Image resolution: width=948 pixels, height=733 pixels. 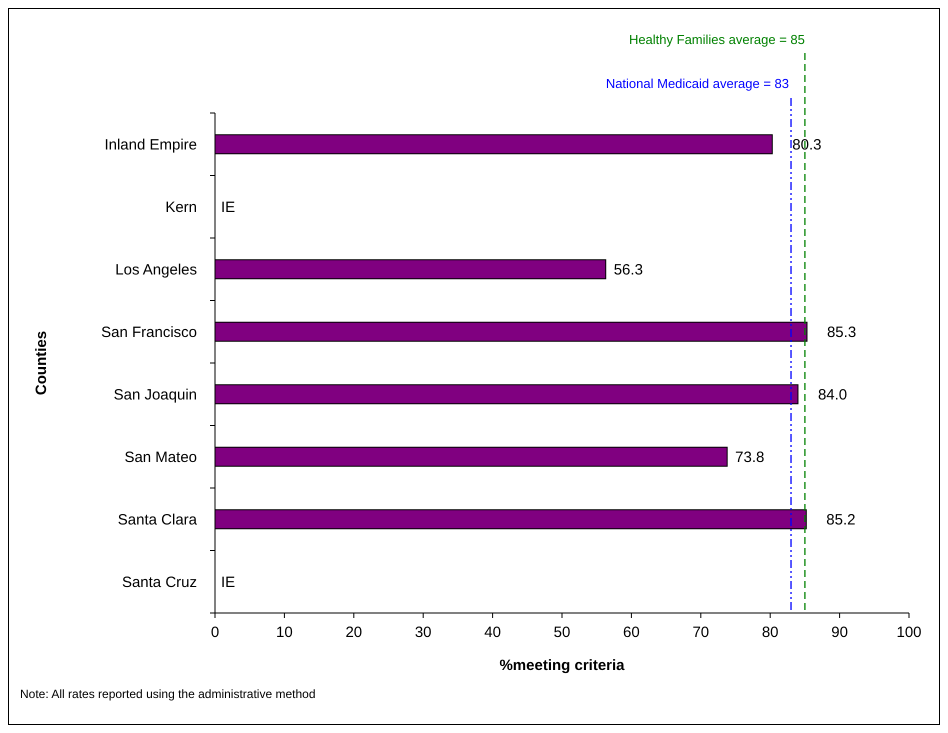 What do you see at coordinates (156, 270) in the screenshot?
I see `y-tick-label: Los Angeles` at bounding box center [156, 270].